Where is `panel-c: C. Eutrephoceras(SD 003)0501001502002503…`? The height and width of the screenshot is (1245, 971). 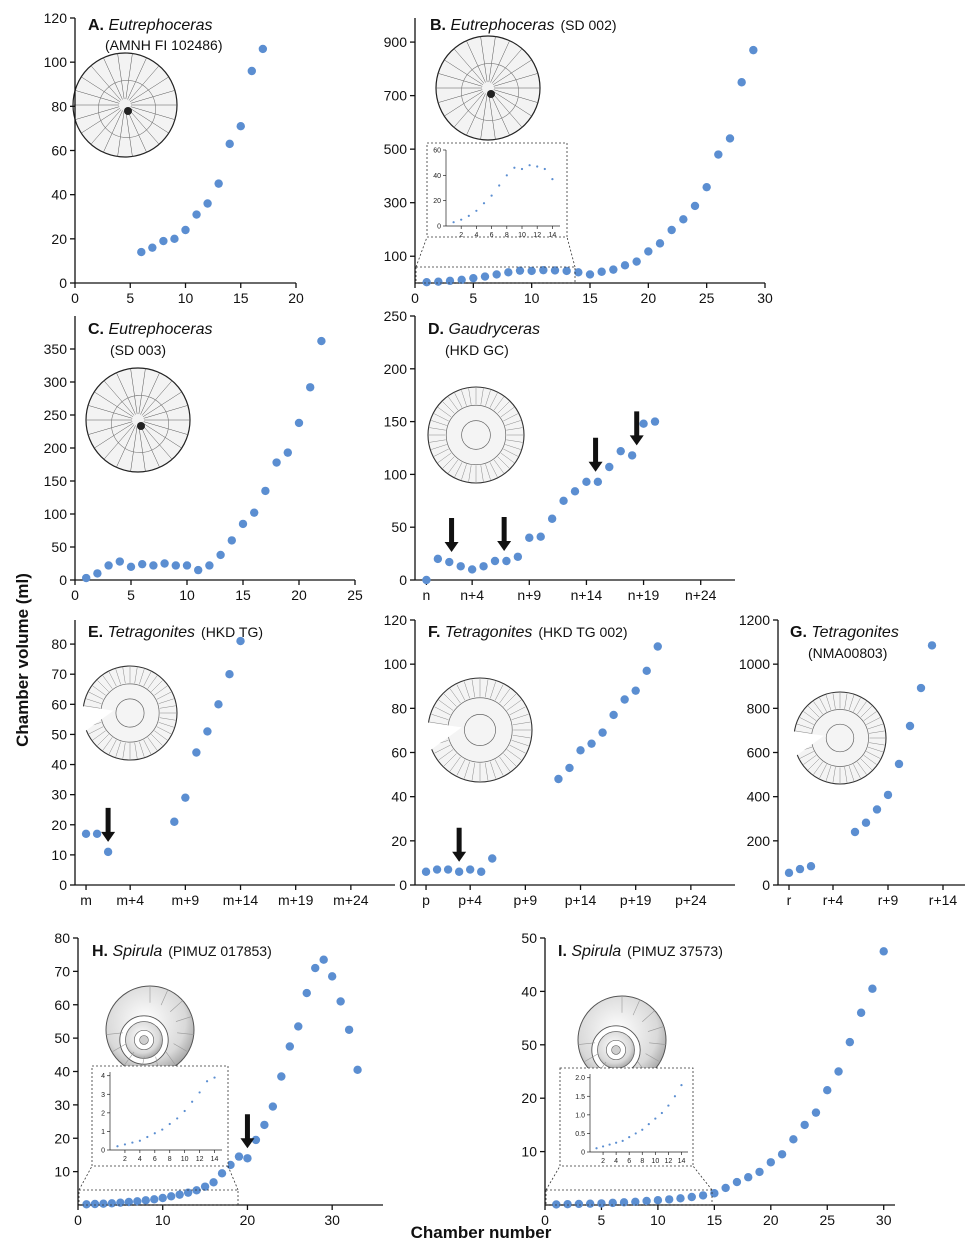 panel-c: C. Eutrephoceras(SD 003)0501001502002503… is located at coordinates (203, 459).